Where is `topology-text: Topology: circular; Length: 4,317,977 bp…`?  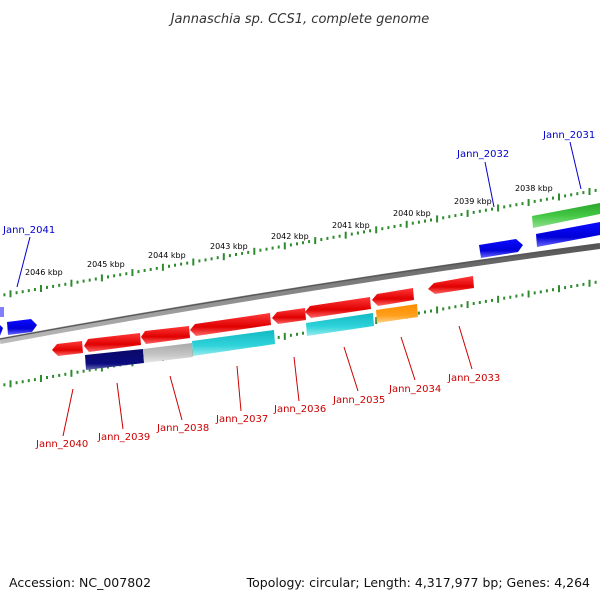 topology-text: Topology: circular; Length: 4,317,977 bp… is located at coordinates (418, 582).